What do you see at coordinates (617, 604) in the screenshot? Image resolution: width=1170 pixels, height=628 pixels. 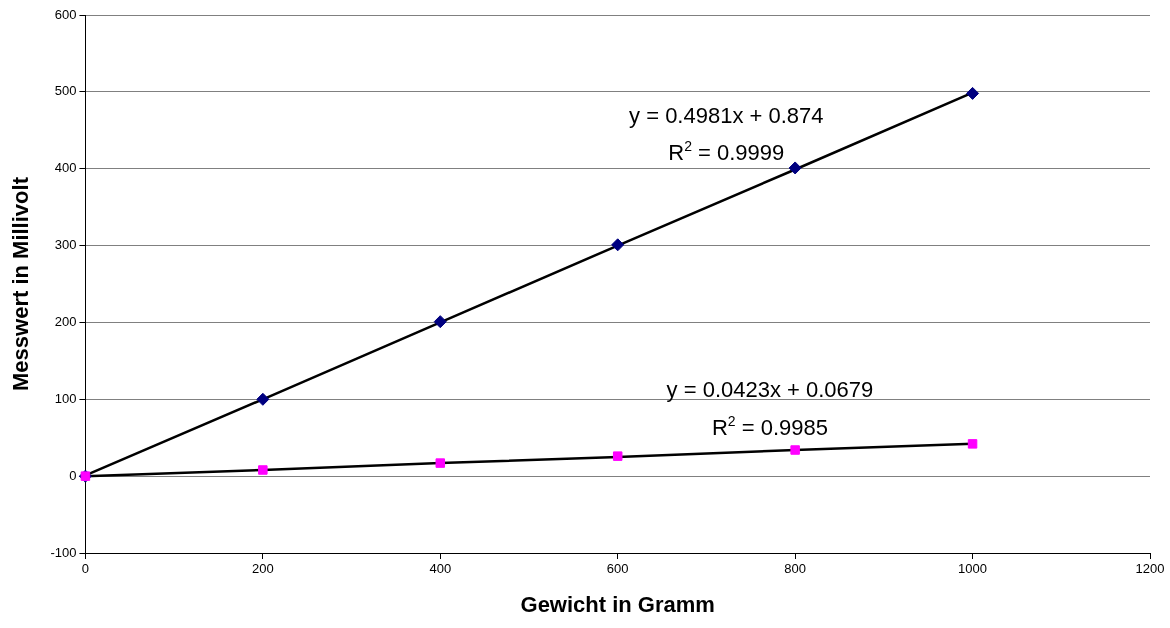 I see `x-axis-title: Gewicht in Gramm` at bounding box center [617, 604].